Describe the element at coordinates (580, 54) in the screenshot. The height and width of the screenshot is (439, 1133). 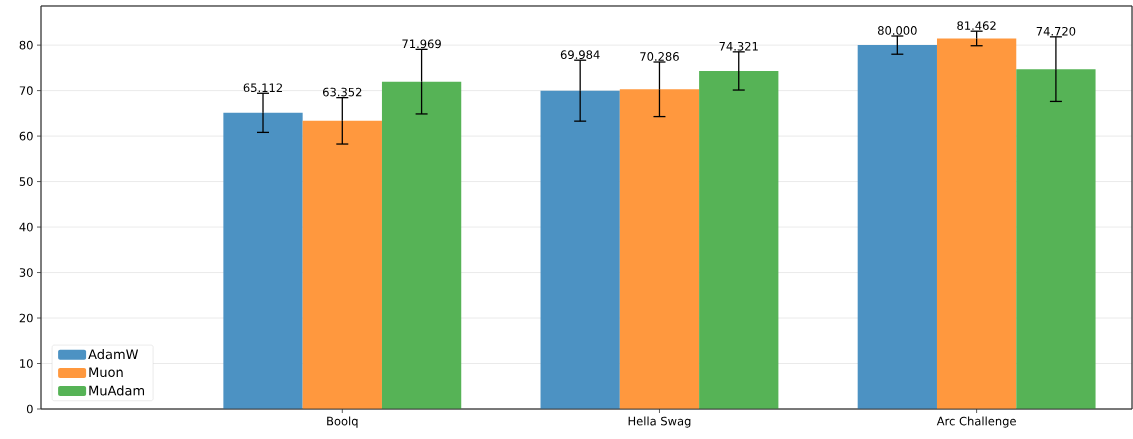
I see `data-label: 69.984` at that location.